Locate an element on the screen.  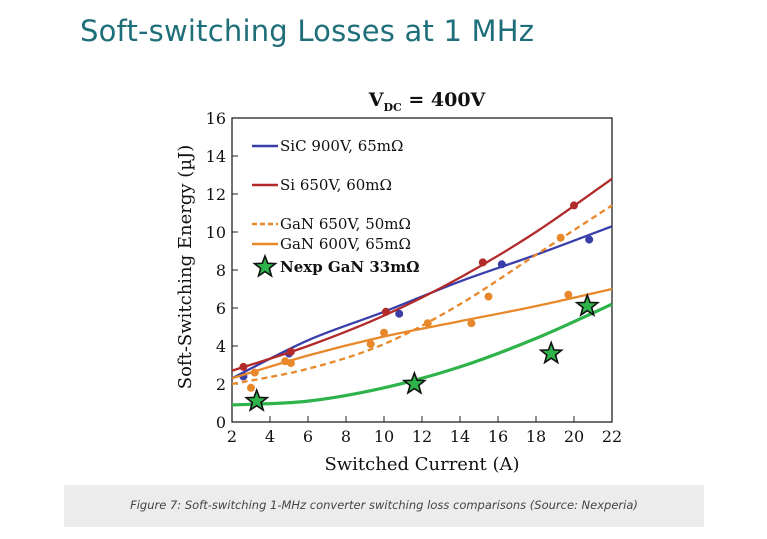
y-tick-label: 6 is located at coordinates (221, 308).